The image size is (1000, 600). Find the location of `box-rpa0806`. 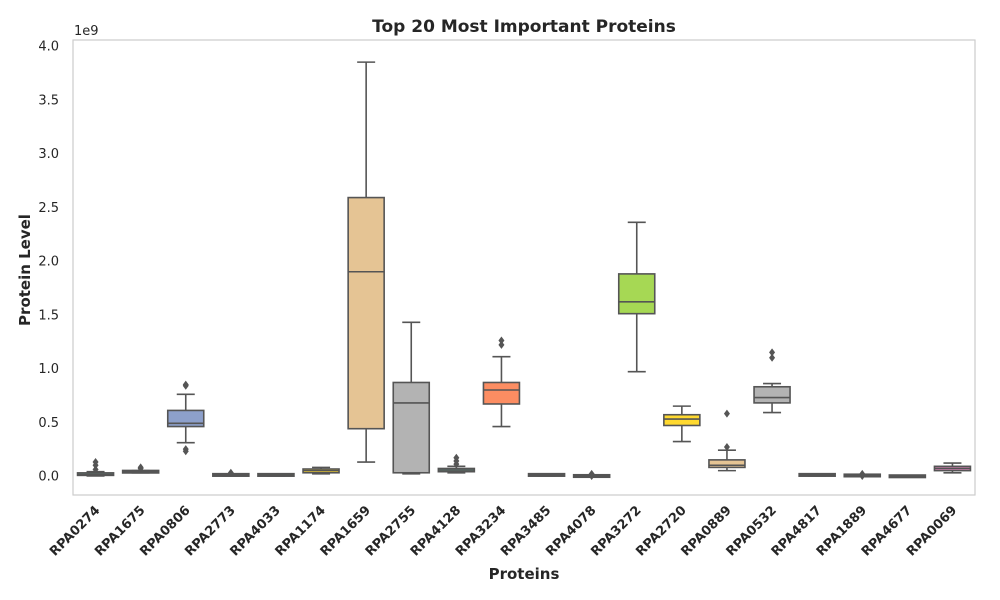

box-rpa0806 is located at coordinates (185, 418).